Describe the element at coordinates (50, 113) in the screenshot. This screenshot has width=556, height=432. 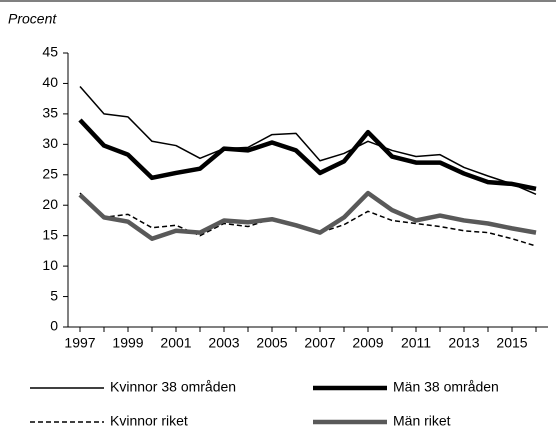
I see `y-tick-label: 35` at that location.